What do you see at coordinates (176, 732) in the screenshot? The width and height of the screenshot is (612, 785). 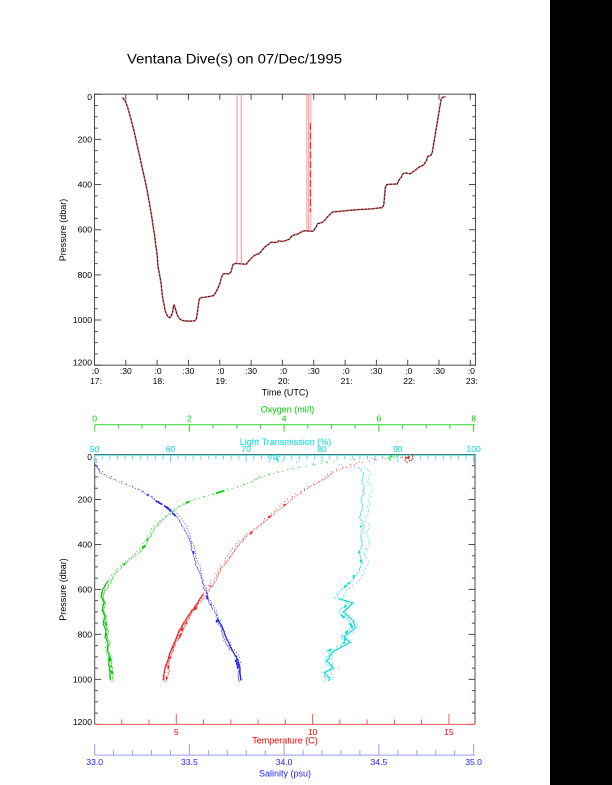 I see `svg-text: 5` at bounding box center [176, 732].